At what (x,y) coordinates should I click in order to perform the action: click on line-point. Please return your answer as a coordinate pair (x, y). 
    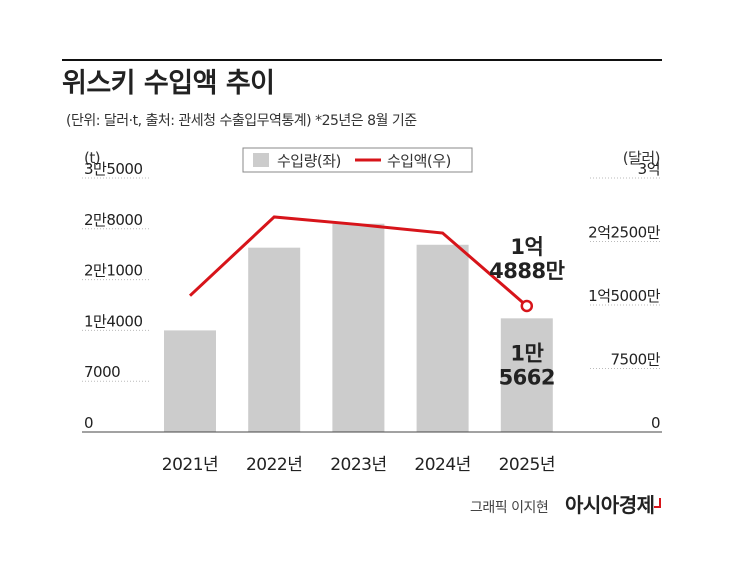
    Looking at the image, I should click on (527, 306).